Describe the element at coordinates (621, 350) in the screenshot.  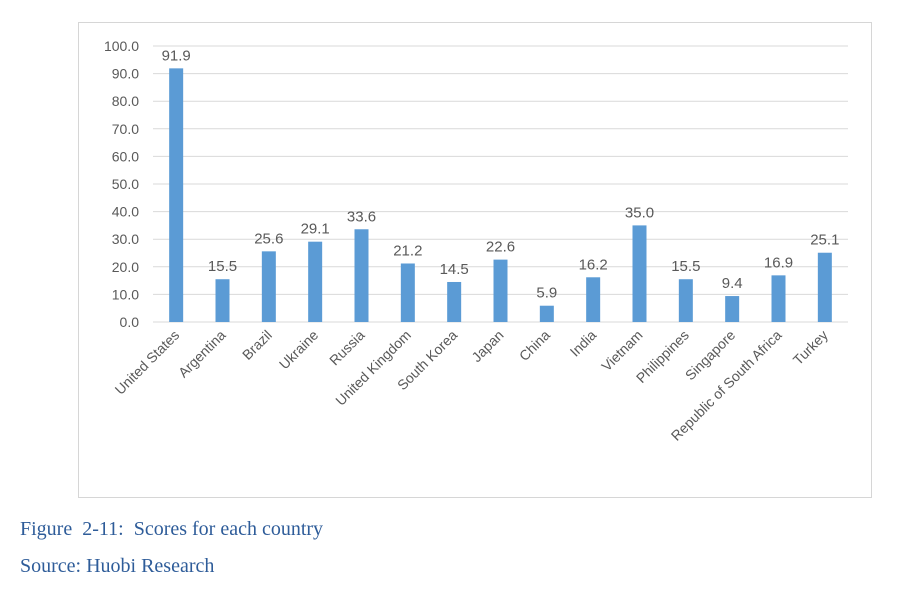
I see `x-tick-label: Vietnam` at that location.